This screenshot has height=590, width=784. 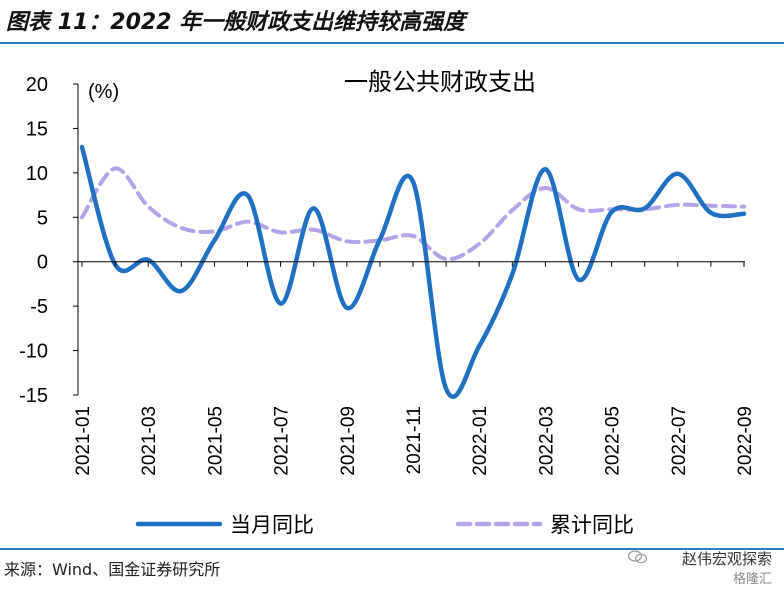 I want to click on y-tick-label: -15, so click(x=33, y=396).